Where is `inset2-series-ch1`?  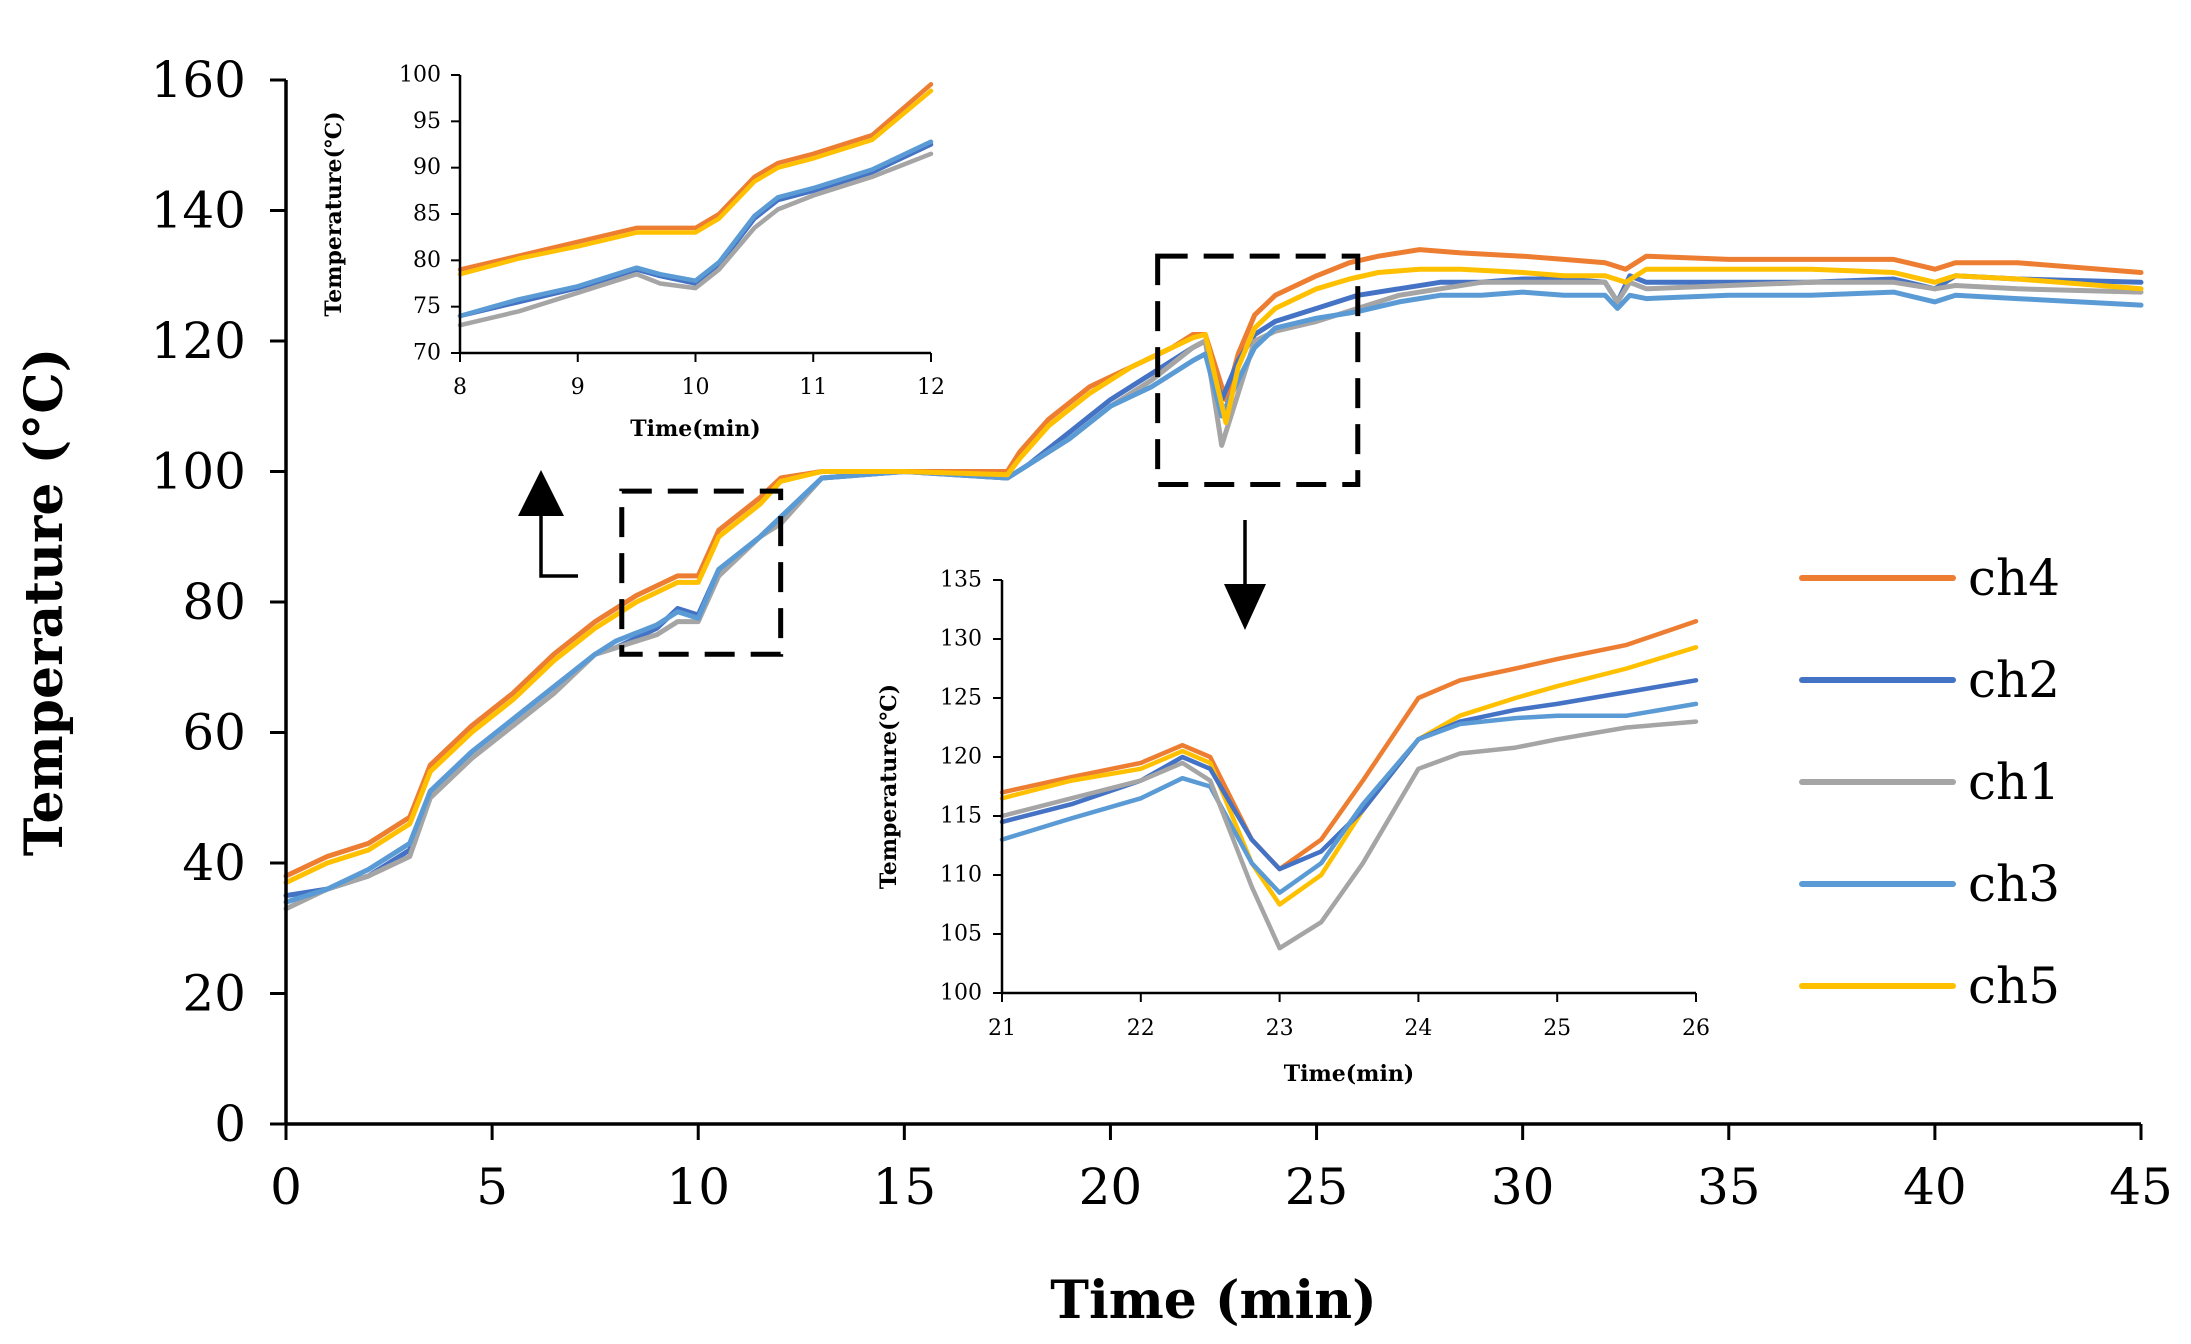
inset2-series-ch1 is located at coordinates (1349, 835).